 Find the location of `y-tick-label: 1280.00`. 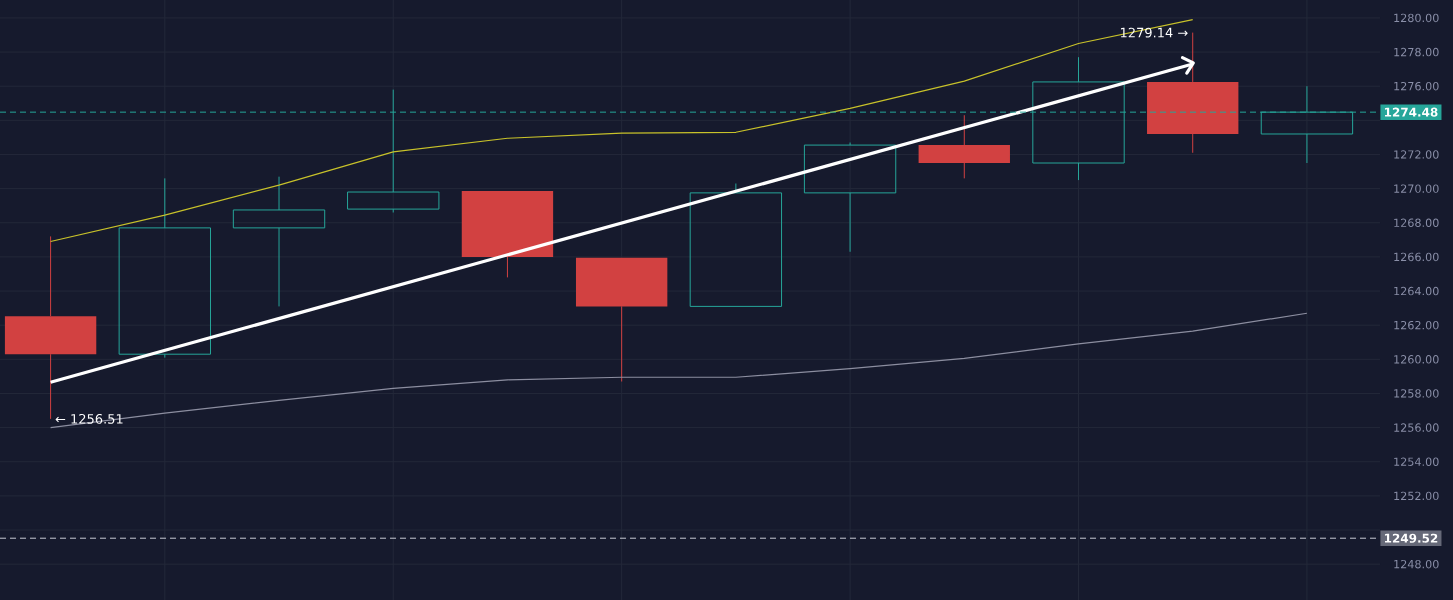

y-tick-label: 1280.00 is located at coordinates (1416, 18).